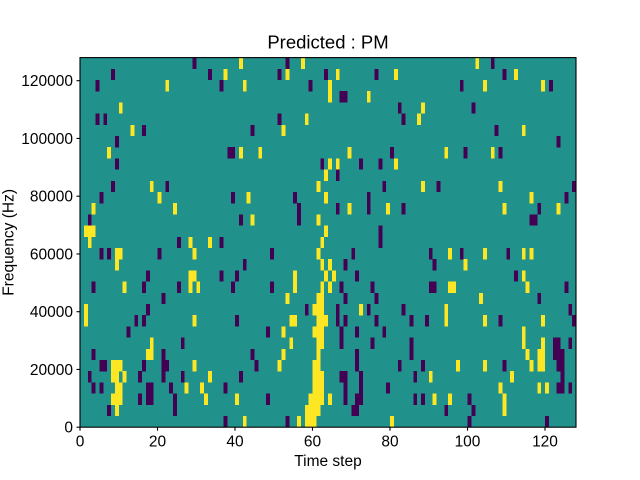 The width and height of the screenshot is (640, 480). I want to click on svg-text: Predicted : PM, so click(327, 42).